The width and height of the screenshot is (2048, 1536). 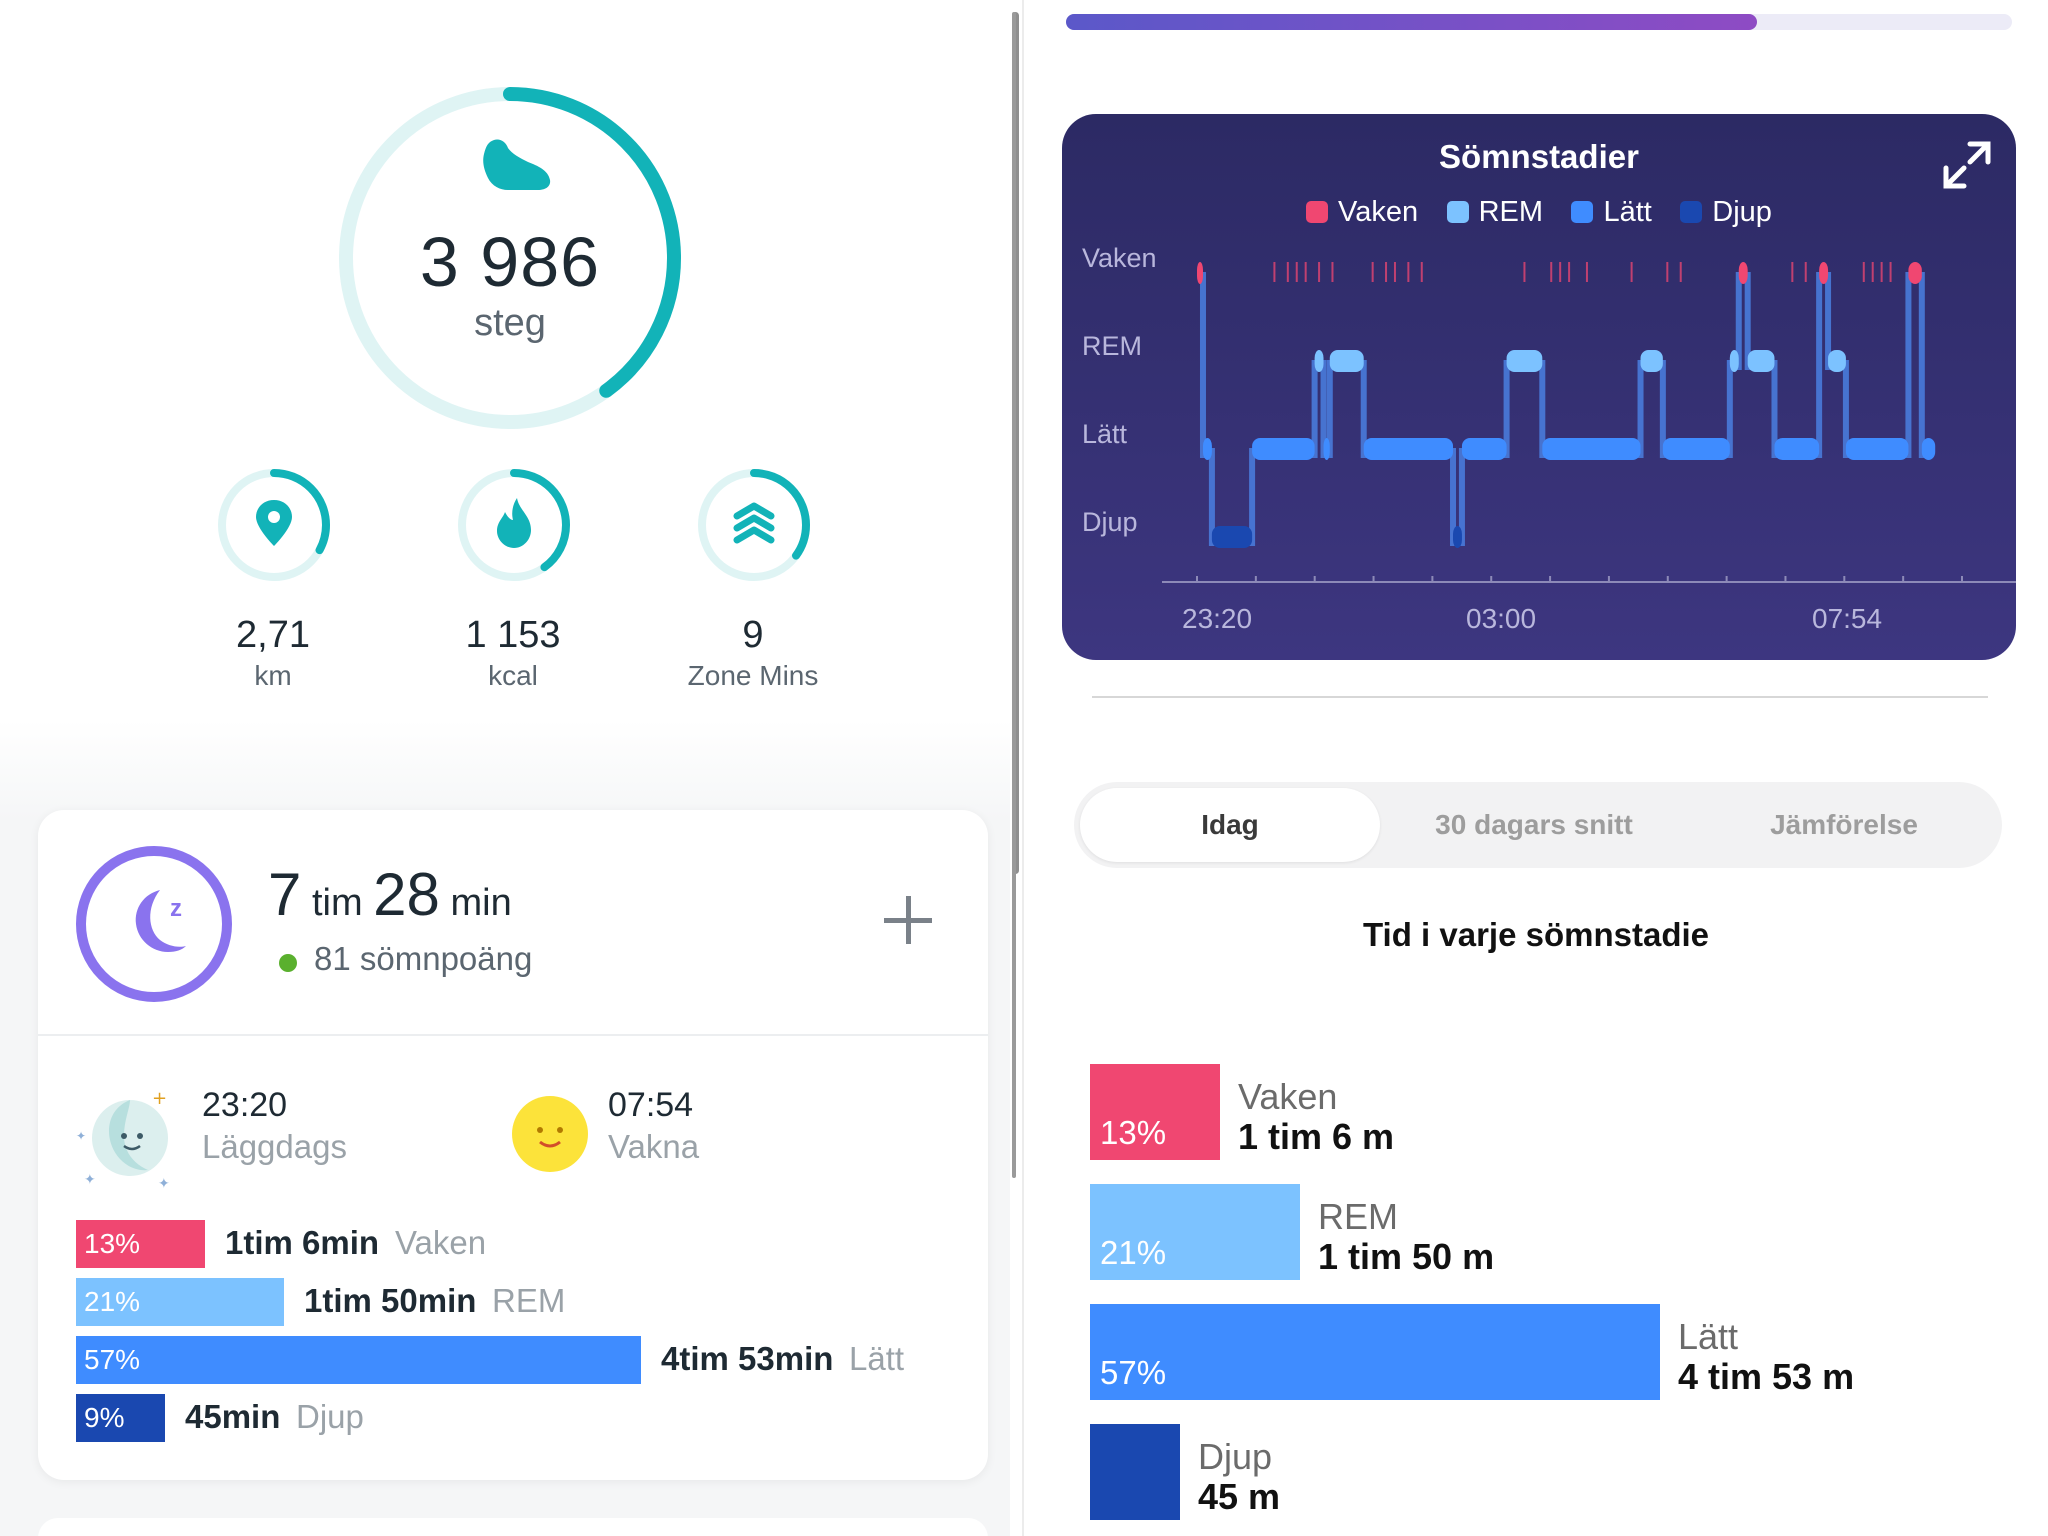 I want to click on energy-ring, so click(x=514, y=525).